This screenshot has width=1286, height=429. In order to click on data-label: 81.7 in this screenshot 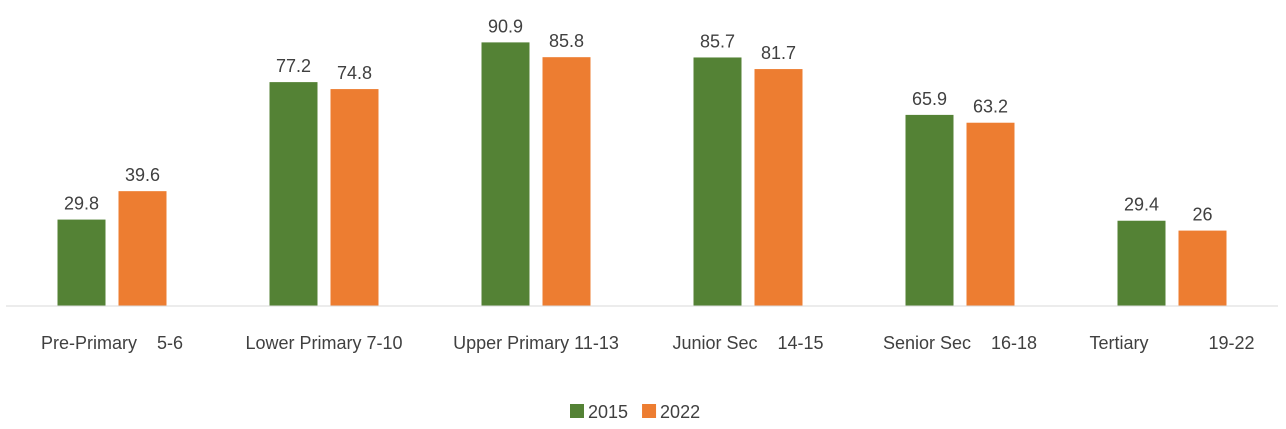, I will do `click(778, 53)`.